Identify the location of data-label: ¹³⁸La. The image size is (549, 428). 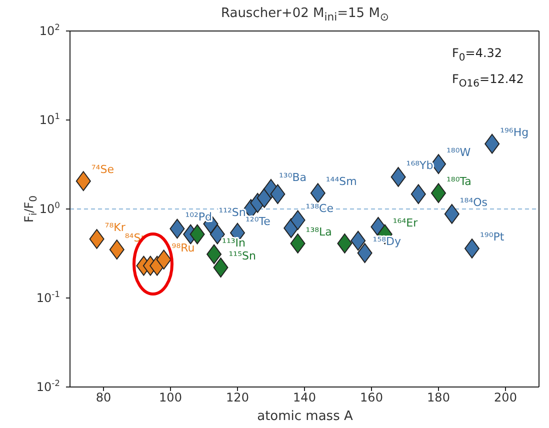
(319, 231).